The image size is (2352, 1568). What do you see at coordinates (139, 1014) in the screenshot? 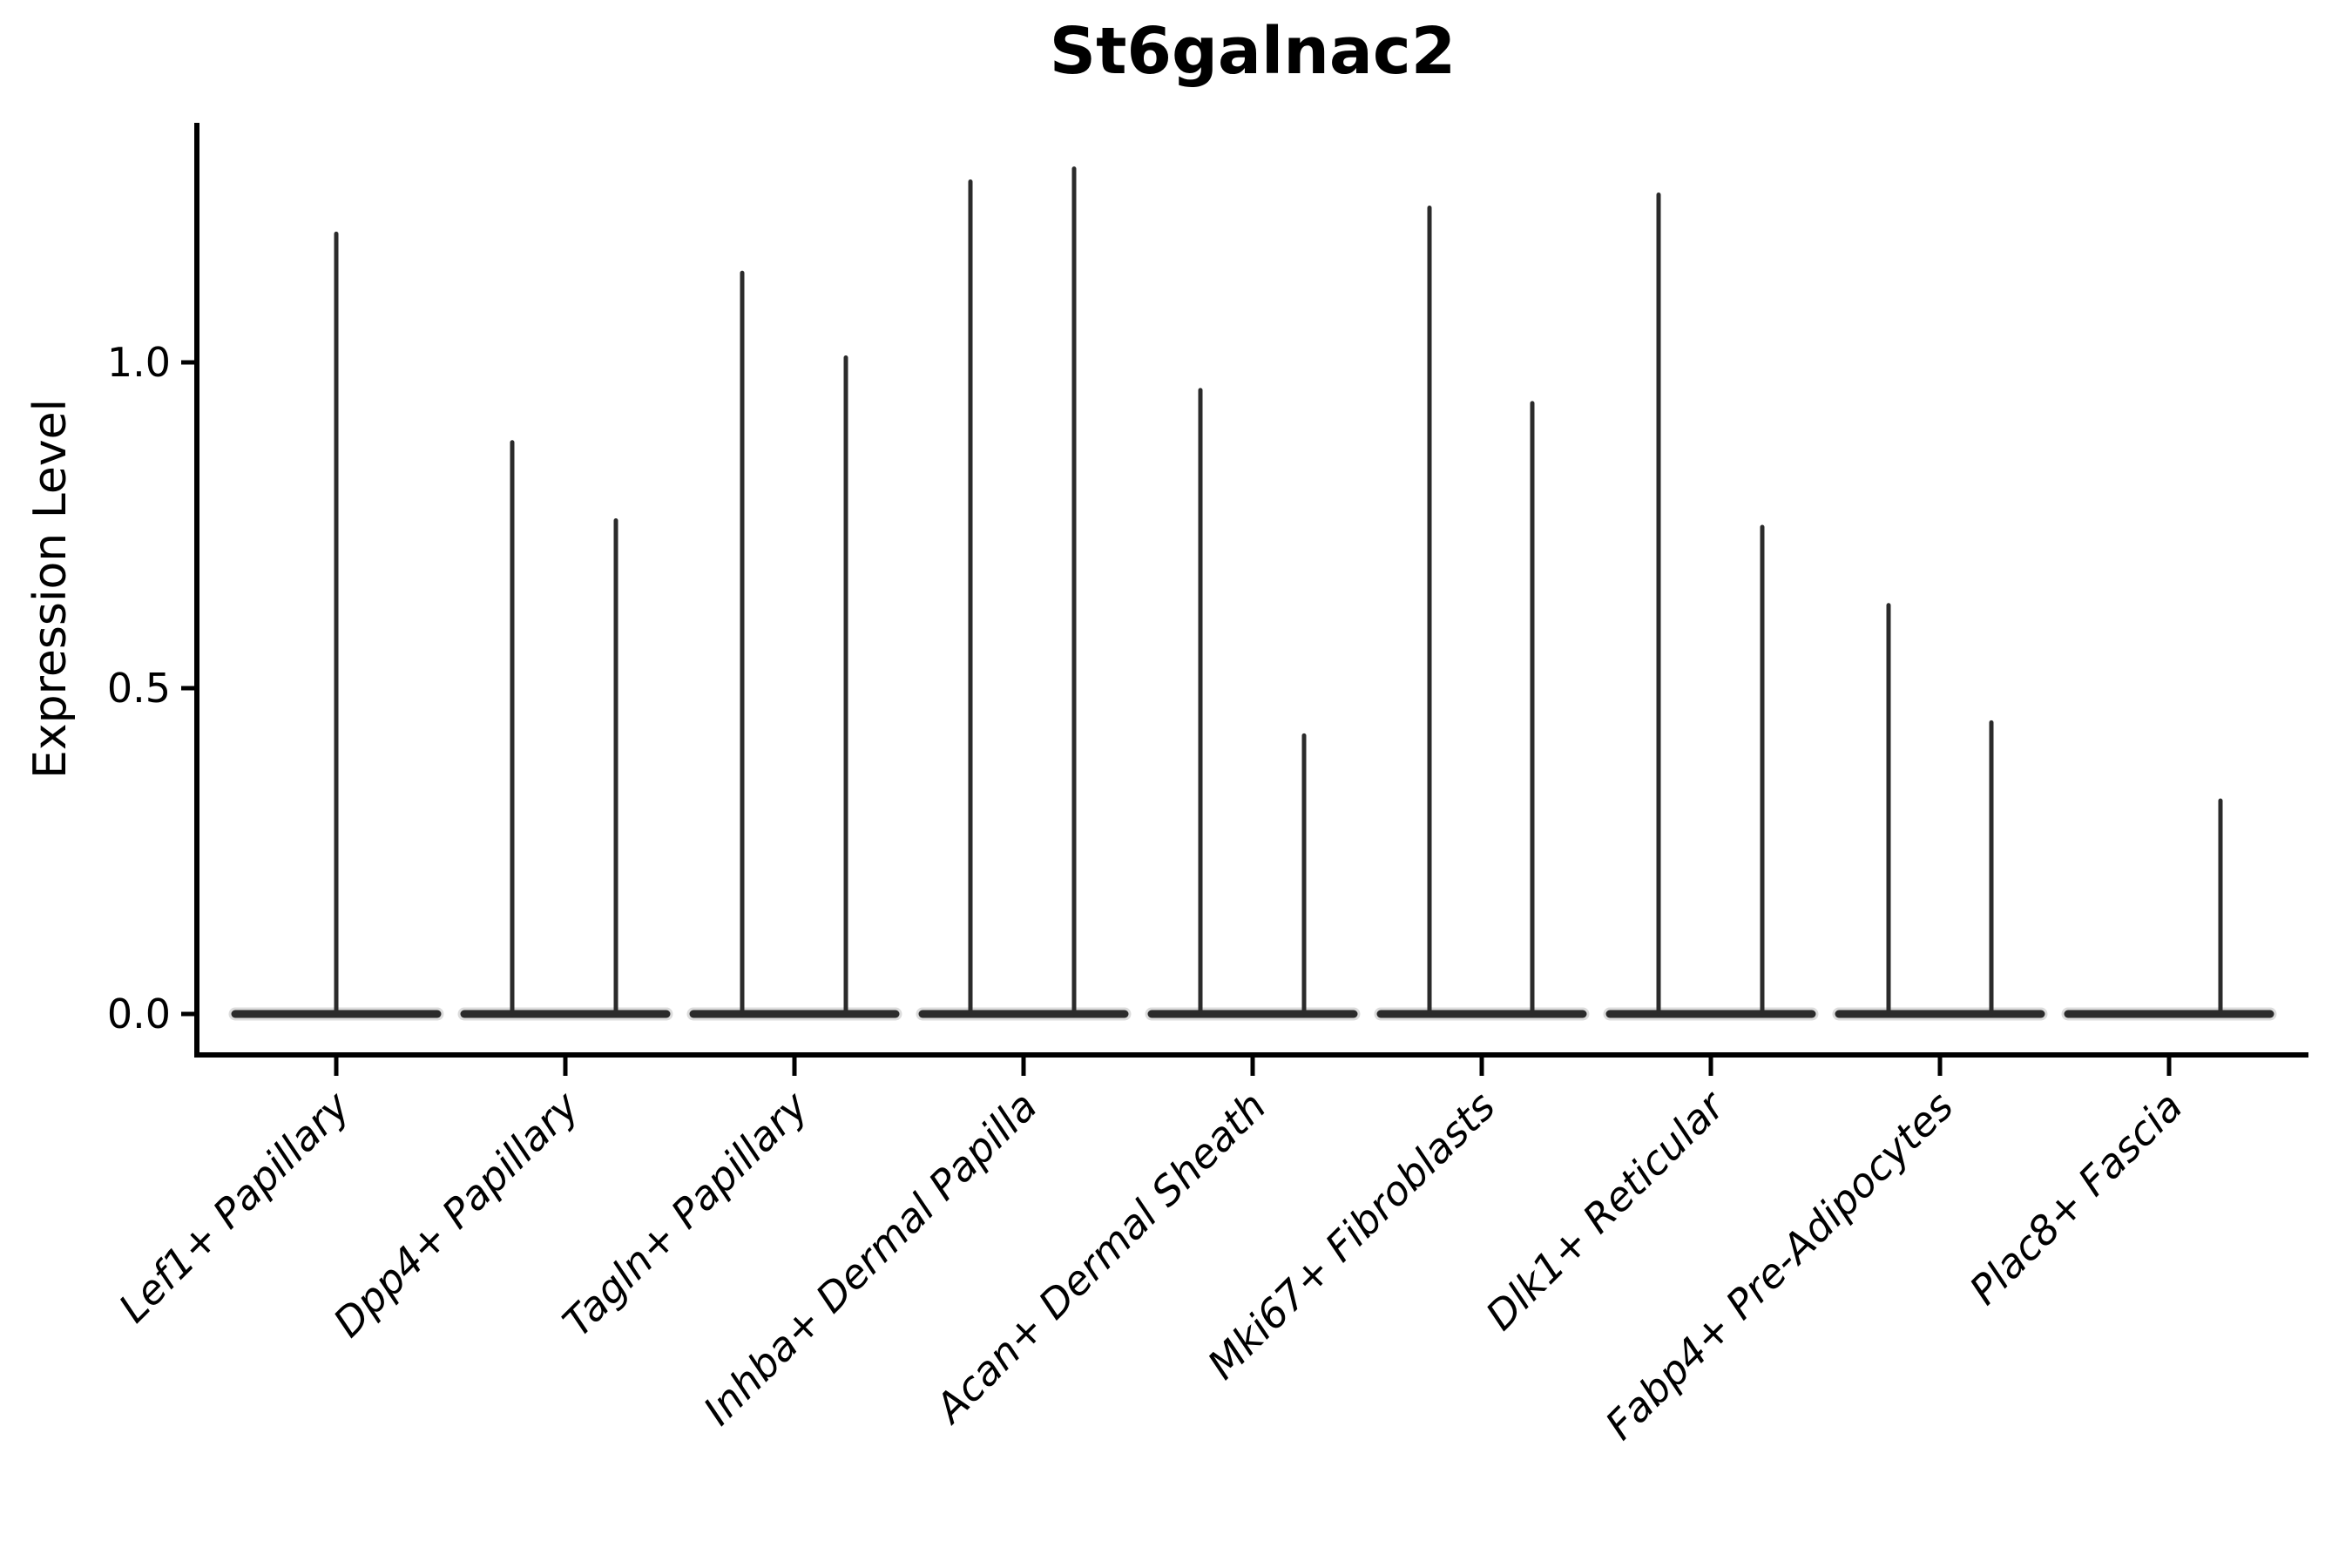
I see `y-tick-label: 0.0` at bounding box center [139, 1014].